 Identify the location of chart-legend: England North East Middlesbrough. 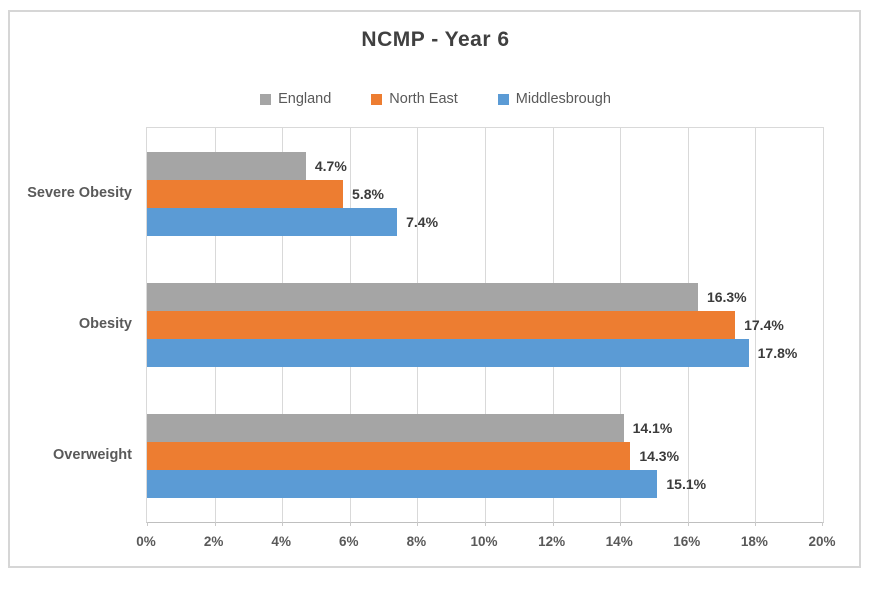
(435, 99).